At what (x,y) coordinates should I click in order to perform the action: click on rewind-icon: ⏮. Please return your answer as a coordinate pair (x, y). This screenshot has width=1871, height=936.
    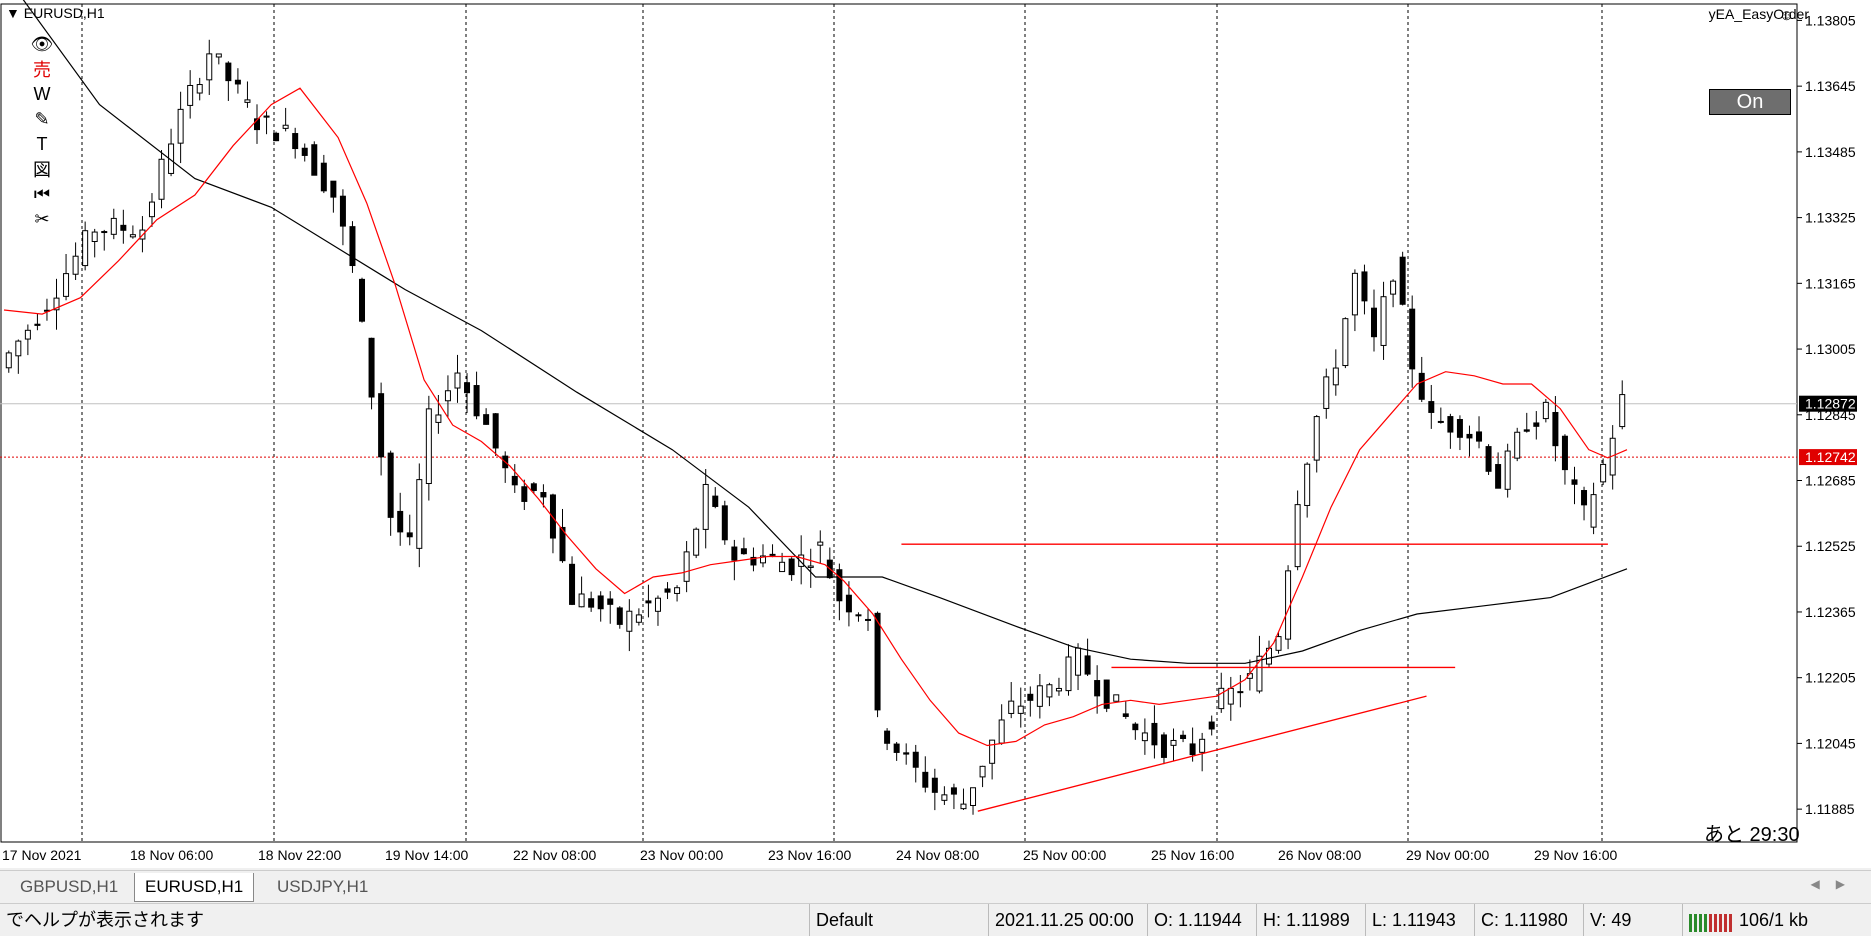
    Looking at the image, I should click on (42, 193).